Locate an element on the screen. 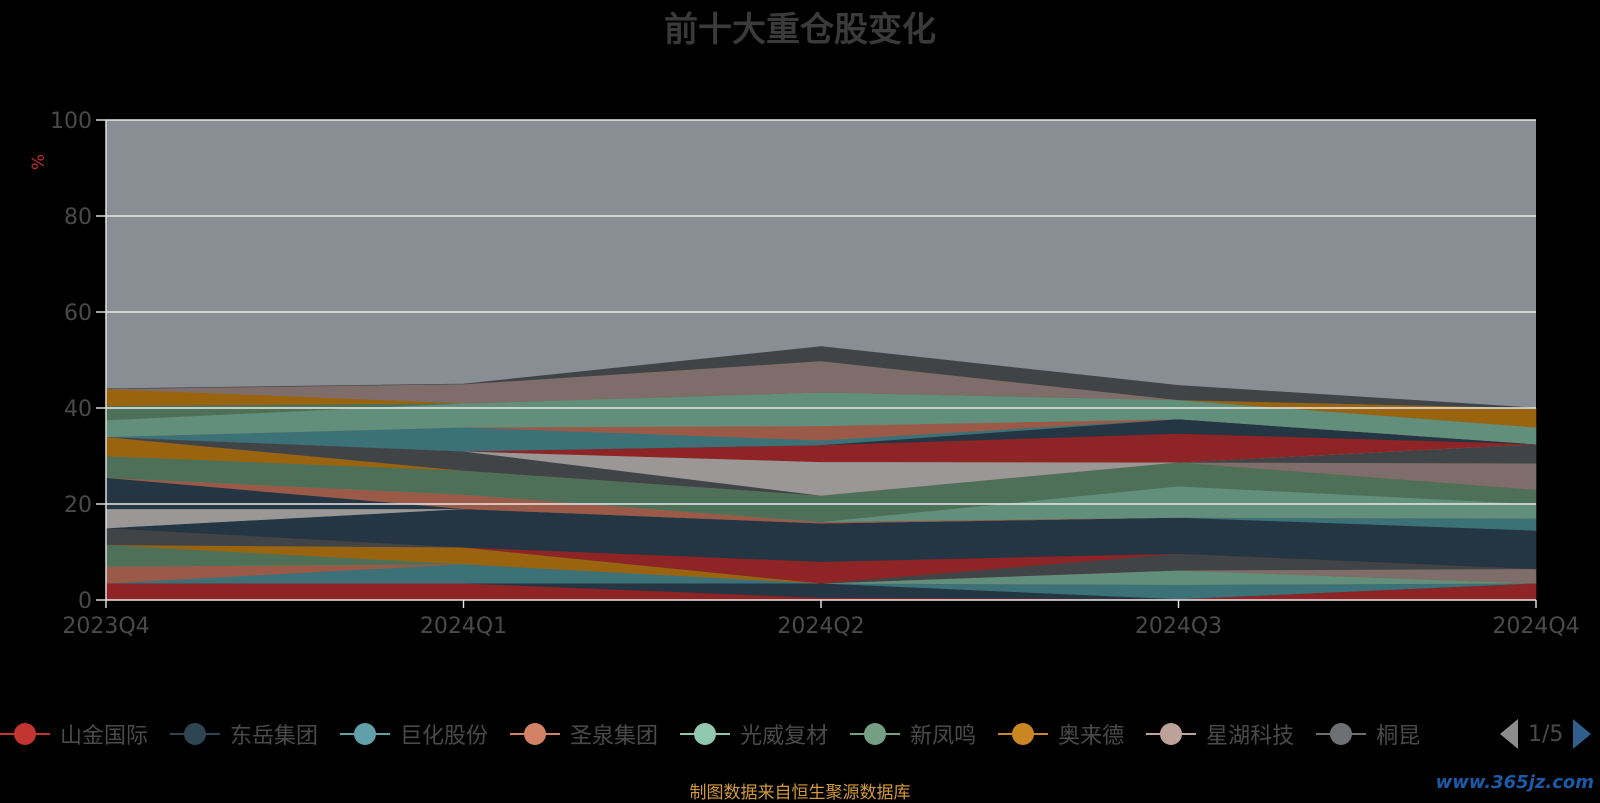 This screenshot has height=803, width=1600. legend-page-indicator: 1/5 is located at coordinates (1546, 734).